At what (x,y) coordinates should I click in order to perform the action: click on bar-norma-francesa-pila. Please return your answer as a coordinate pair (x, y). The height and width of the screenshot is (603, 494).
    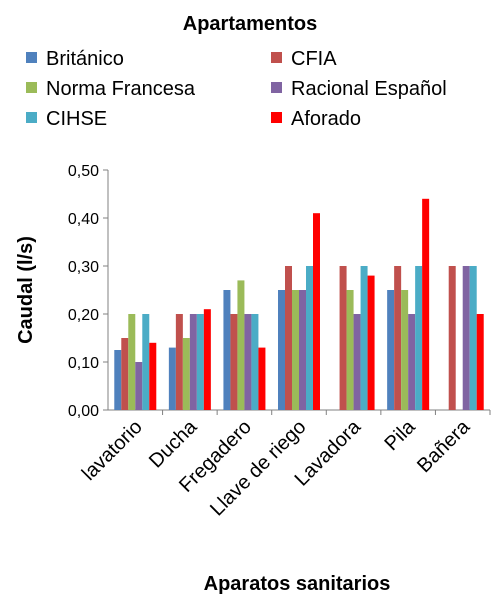
    Looking at the image, I should click on (405, 350).